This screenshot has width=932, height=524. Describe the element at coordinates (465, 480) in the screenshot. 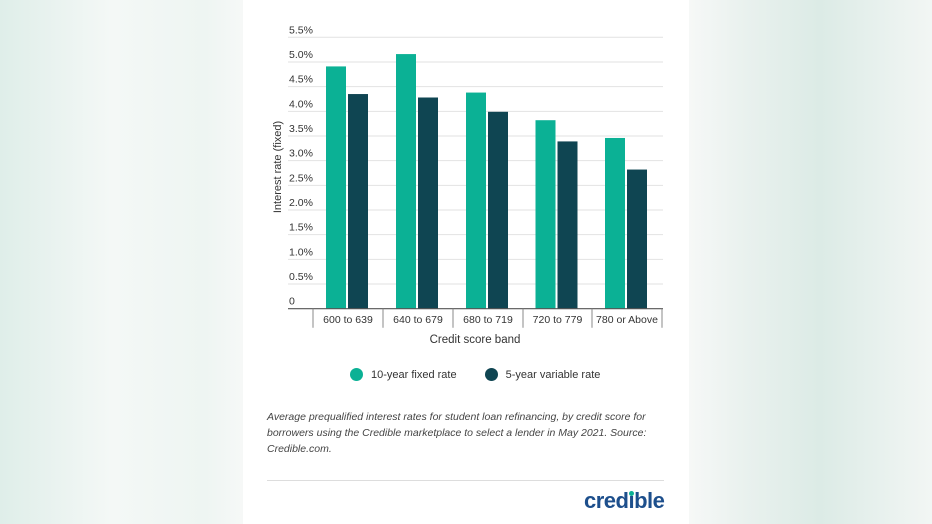

I see `divider` at that location.